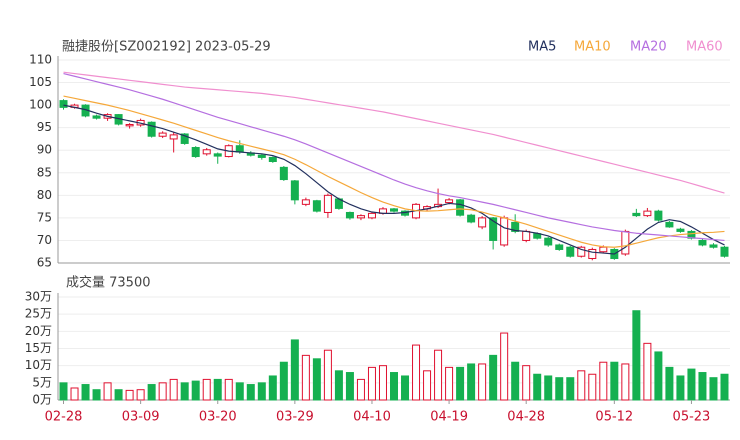 This screenshot has height=440, width=740. Describe the element at coordinates (38, 297) in the screenshot. I see `y-tick-label: 30万` at that location.